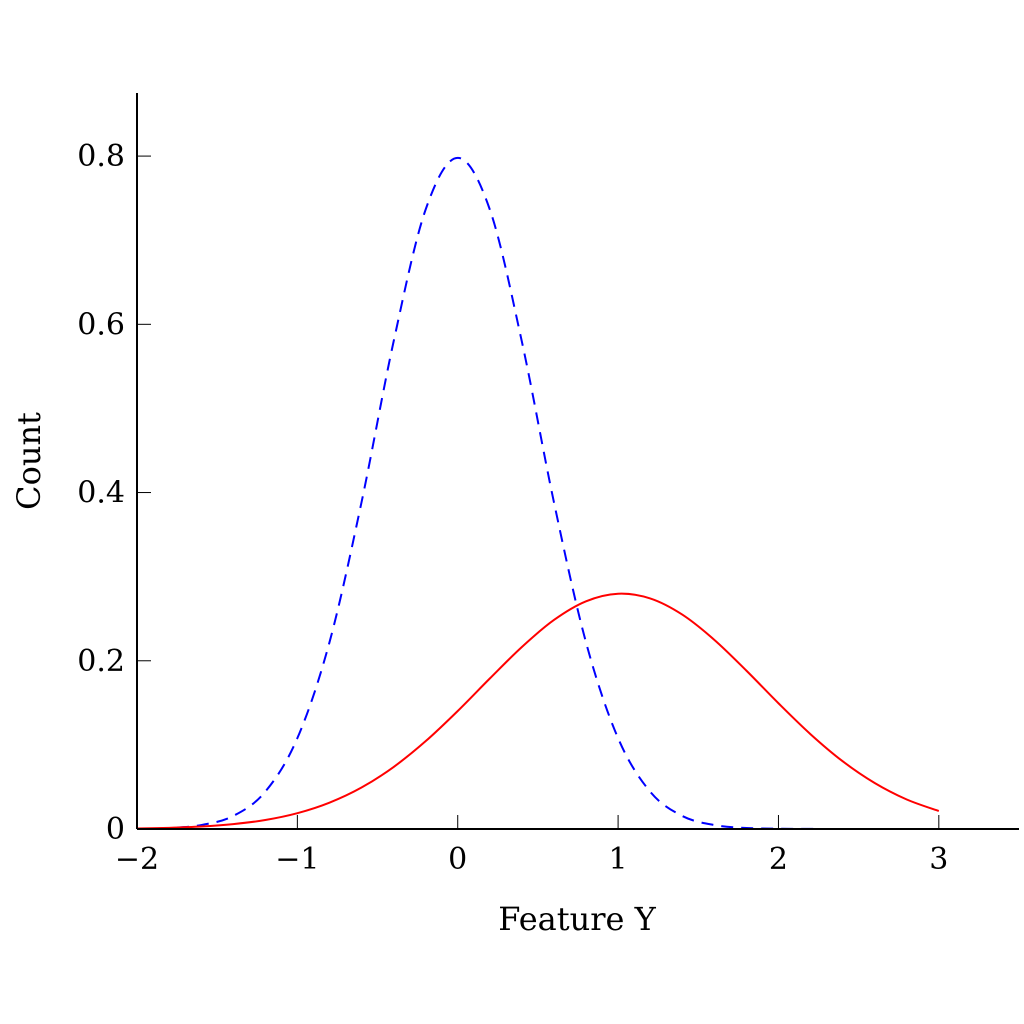  Describe the element at coordinates (101, 156) in the screenshot. I see `y-tick-label: 0.8` at that location.